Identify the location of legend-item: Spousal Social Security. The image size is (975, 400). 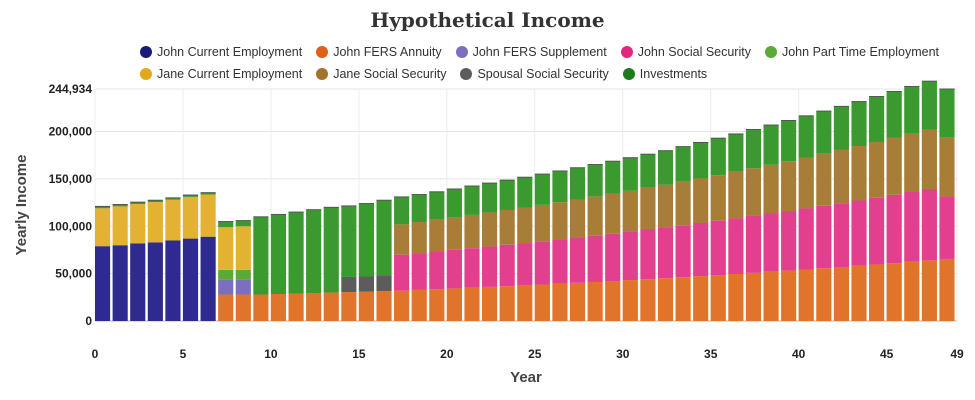
(534, 74).